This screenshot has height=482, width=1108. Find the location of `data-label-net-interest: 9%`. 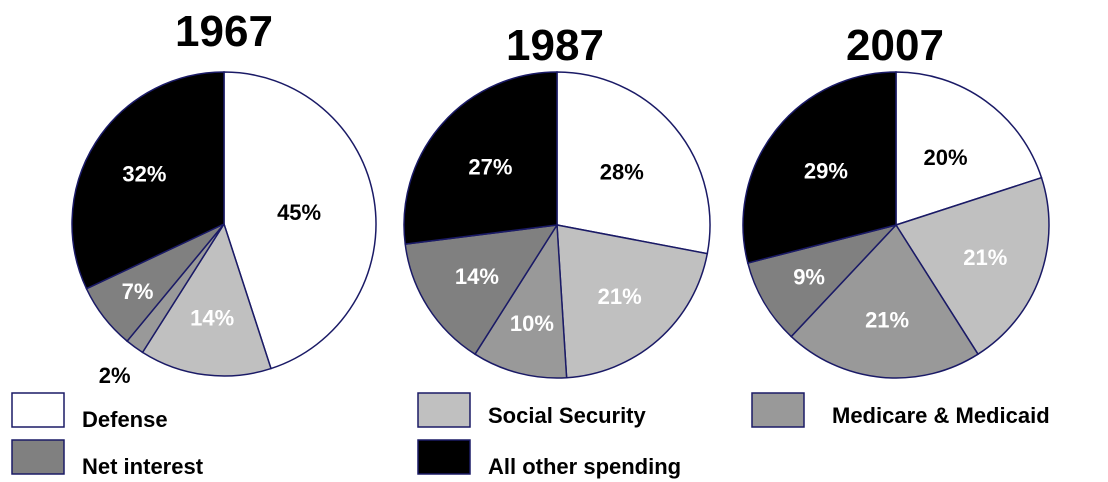

data-label-net-interest: 9% is located at coordinates (809, 276).